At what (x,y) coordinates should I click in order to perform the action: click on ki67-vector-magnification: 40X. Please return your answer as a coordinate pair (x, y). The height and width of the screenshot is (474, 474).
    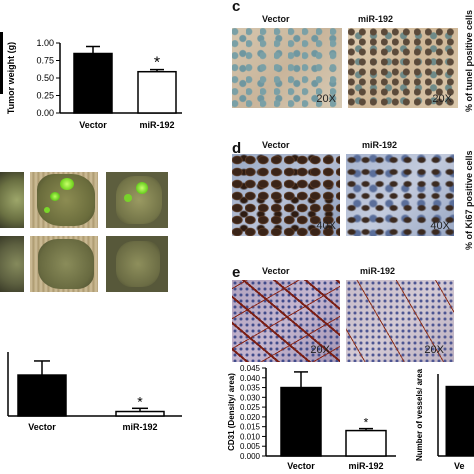
    Looking at the image, I should click on (326, 226).